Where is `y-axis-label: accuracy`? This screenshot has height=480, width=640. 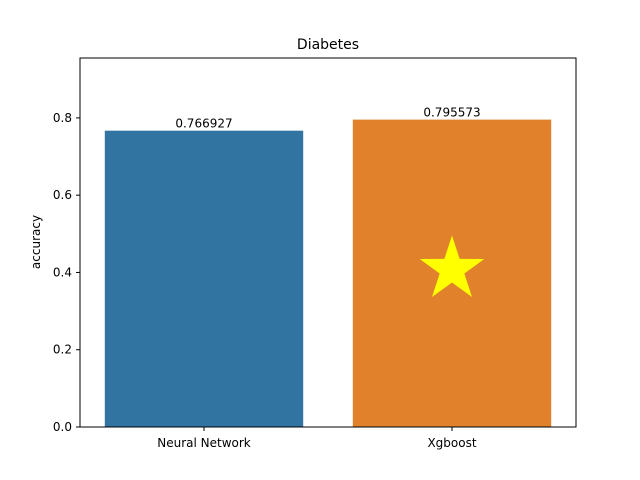
y-axis-label: accuracy is located at coordinates (36, 242).